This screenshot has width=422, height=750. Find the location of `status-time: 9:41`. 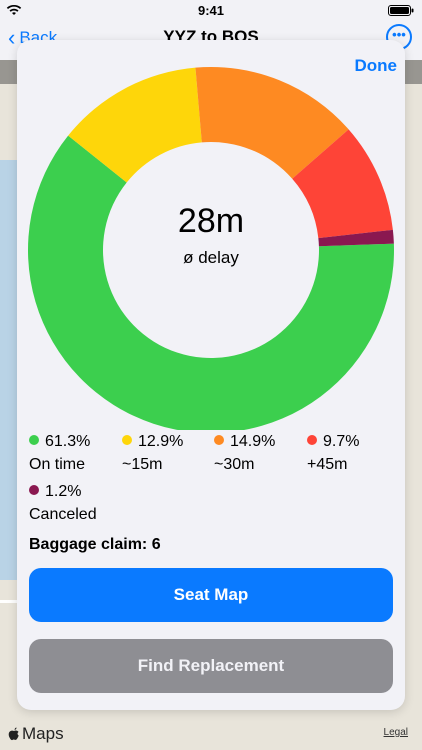

status-time: 9:41 is located at coordinates (211, 10).